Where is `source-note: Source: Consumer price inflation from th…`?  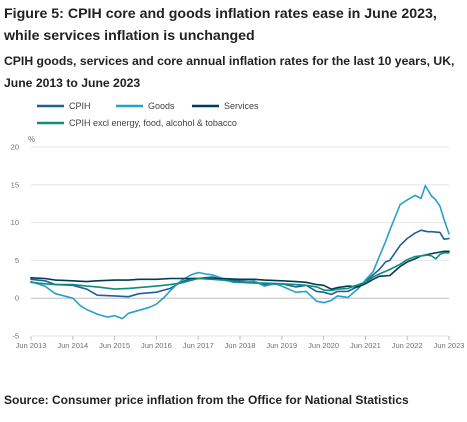 source-note: Source: Consumer price inflation from th… is located at coordinates (206, 400).